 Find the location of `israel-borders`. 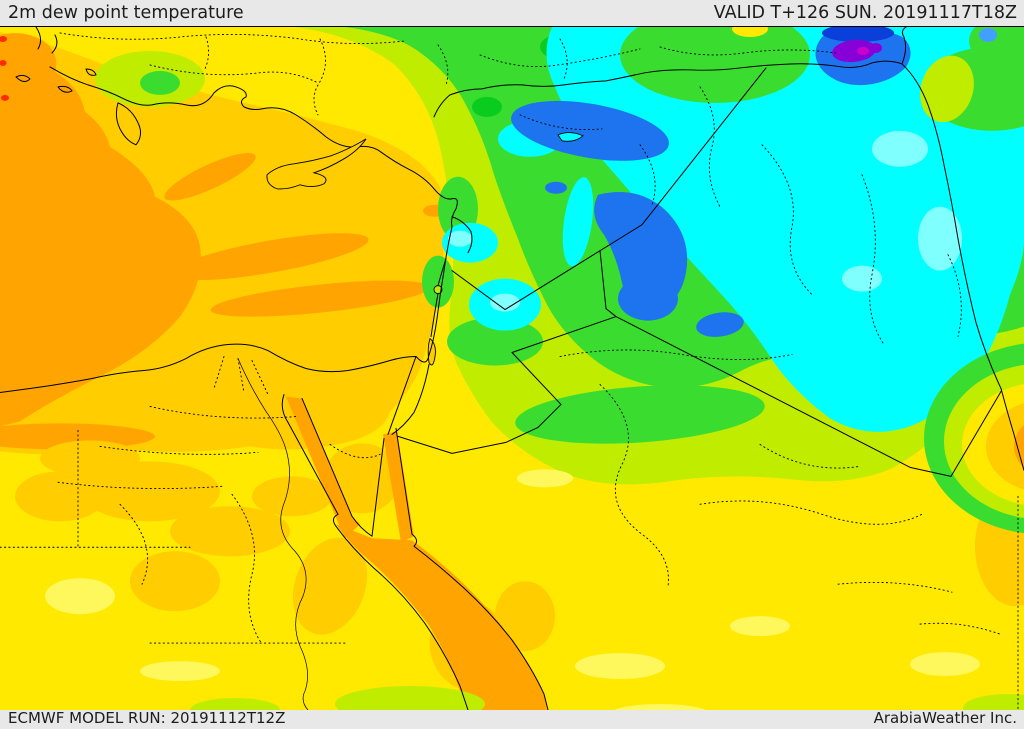

israel-borders is located at coordinates (430, 325).